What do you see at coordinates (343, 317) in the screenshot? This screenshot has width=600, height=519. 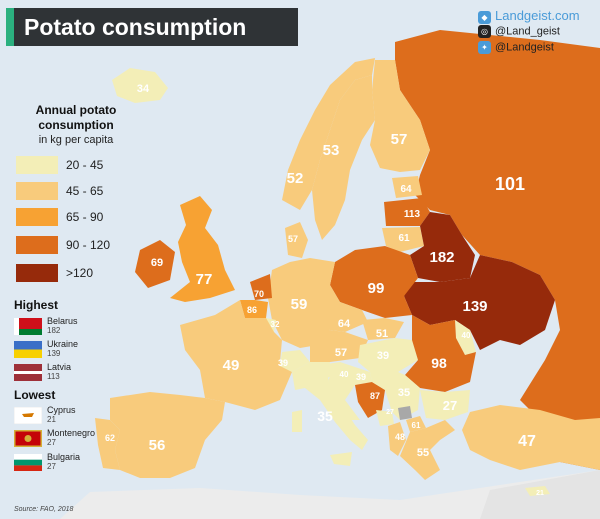 I see `czechia-region` at bounding box center [343, 317].